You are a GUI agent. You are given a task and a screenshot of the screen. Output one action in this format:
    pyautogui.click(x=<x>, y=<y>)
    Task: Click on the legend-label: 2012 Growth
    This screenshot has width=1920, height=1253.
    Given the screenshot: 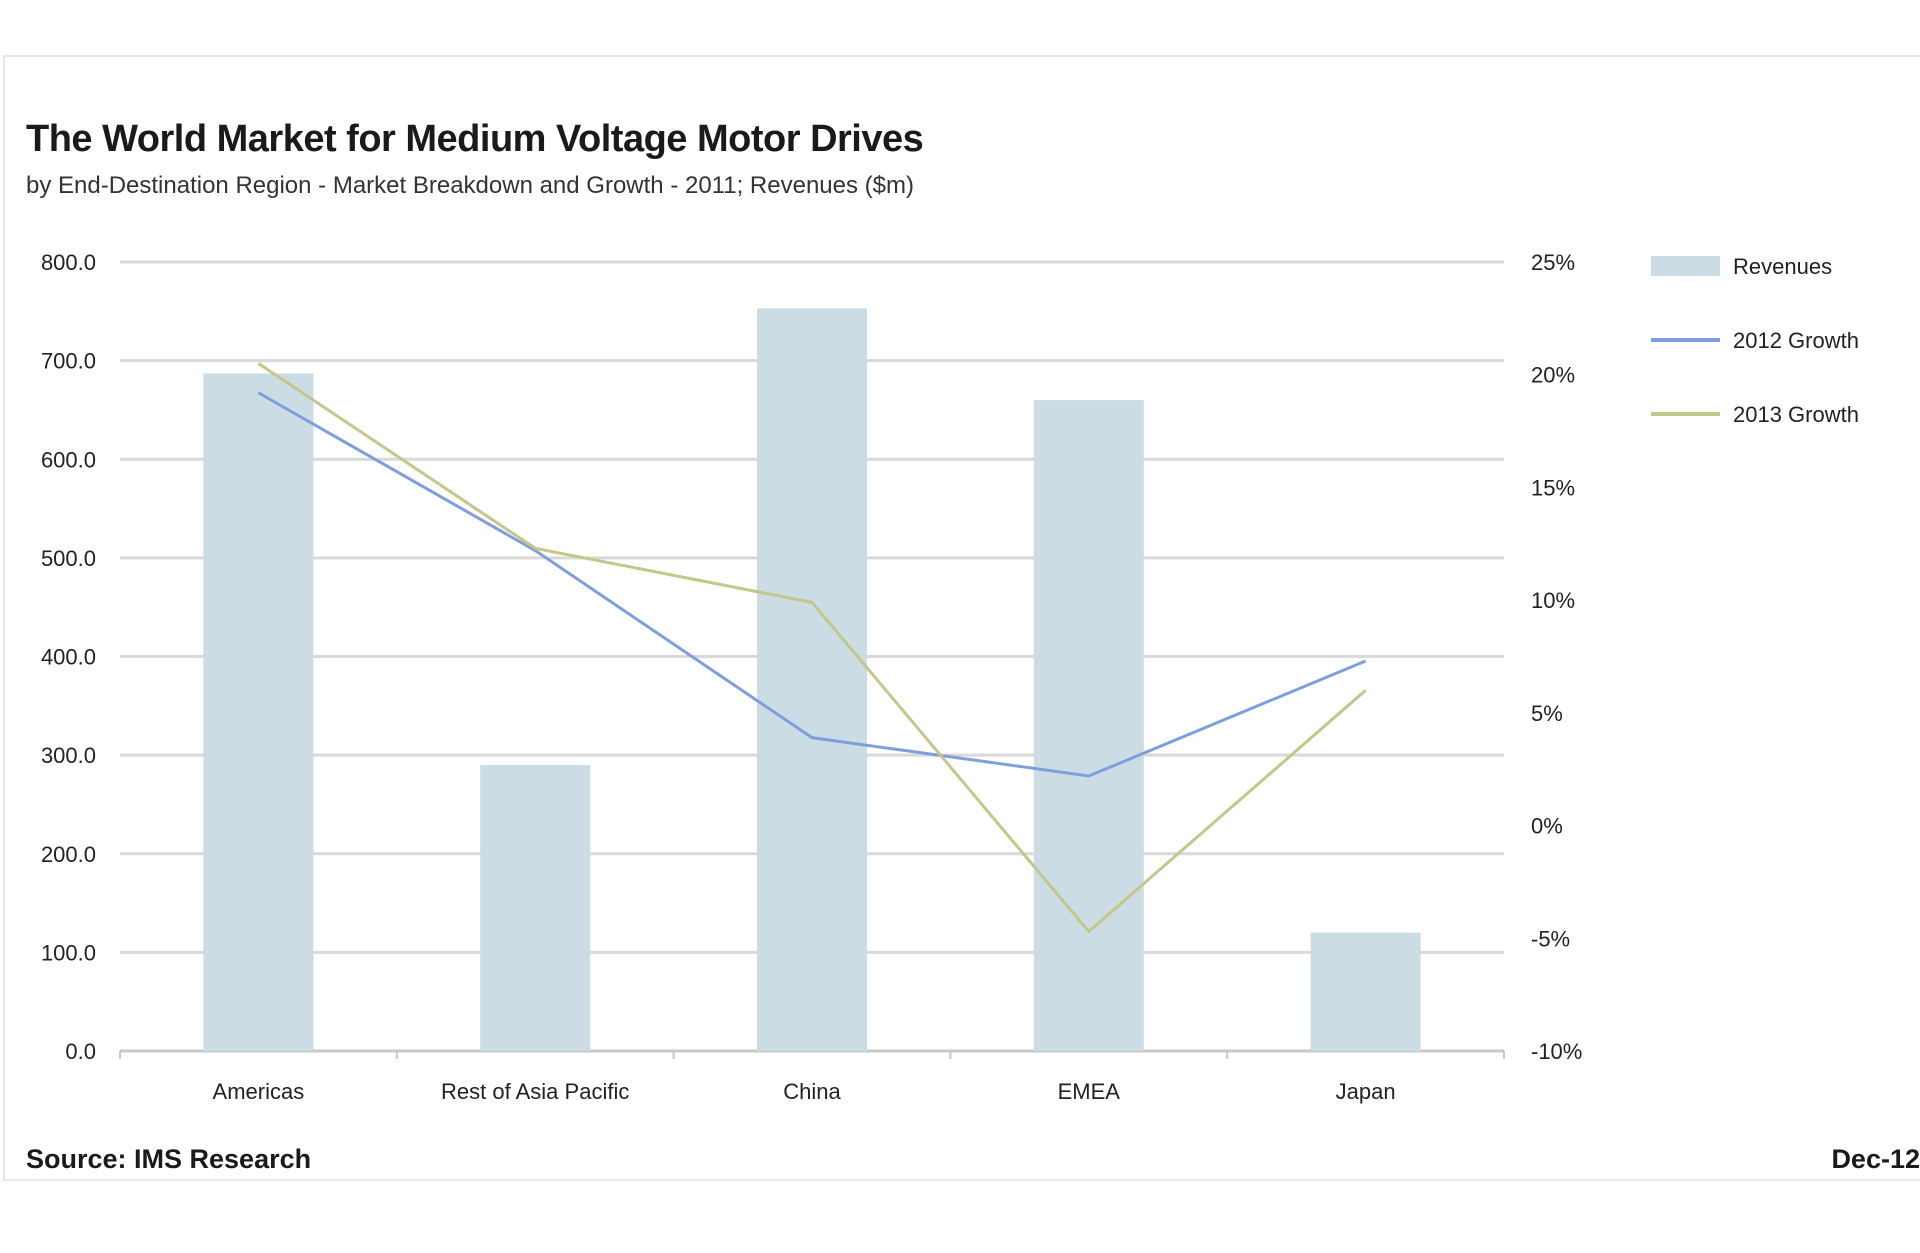 What is the action you would take?
    pyautogui.click(x=1796, y=340)
    